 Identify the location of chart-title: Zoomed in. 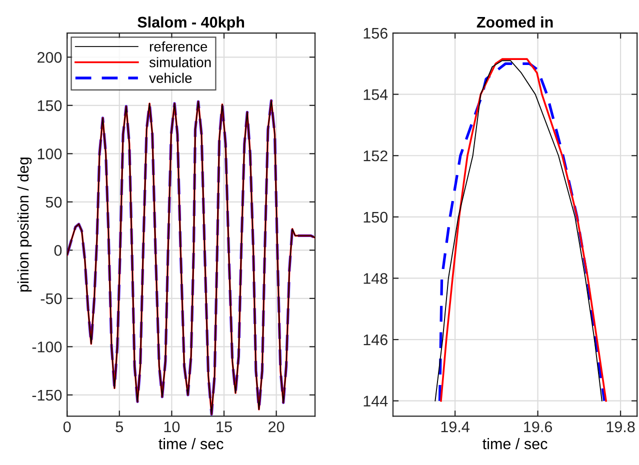
(514, 22).